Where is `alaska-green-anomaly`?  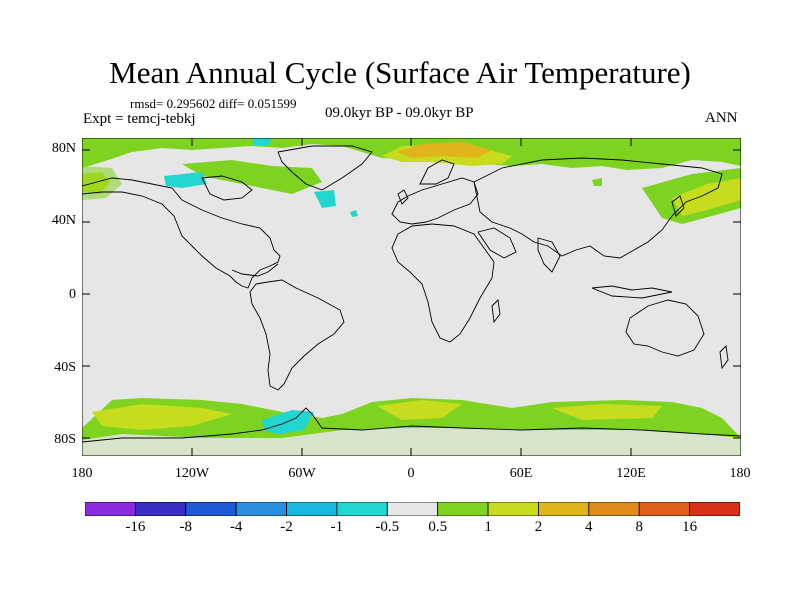 alaska-green-anomaly is located at coordinates (102, 183).